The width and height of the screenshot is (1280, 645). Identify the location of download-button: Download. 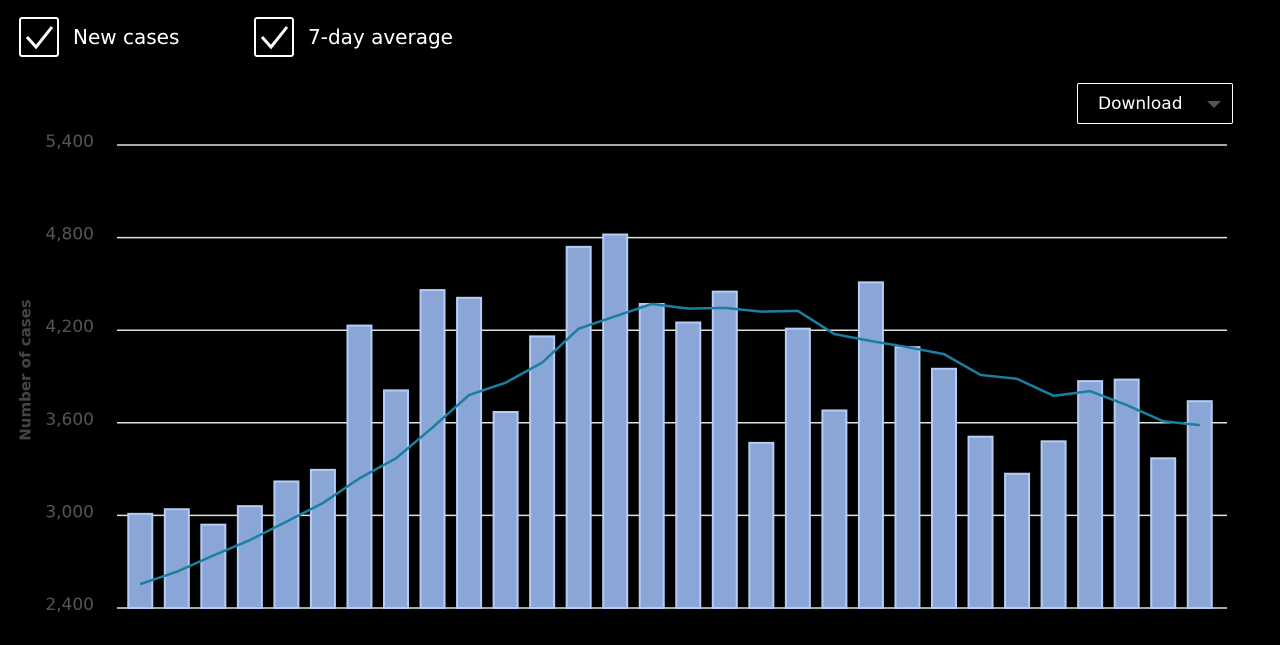
(1155, 103).